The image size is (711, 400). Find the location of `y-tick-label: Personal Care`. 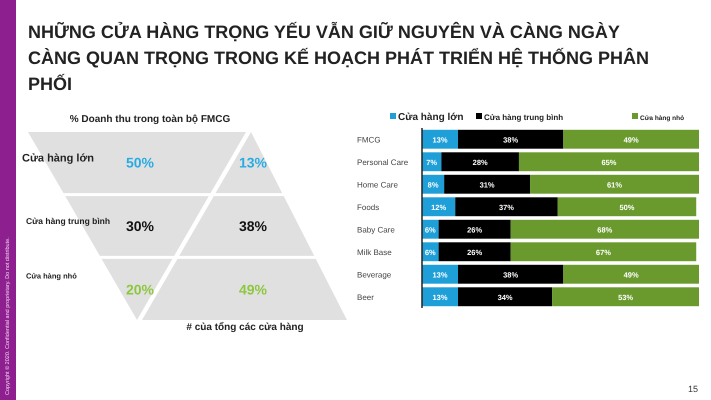

y-tick-label: Personal Care is located at coordinates (383, 162).